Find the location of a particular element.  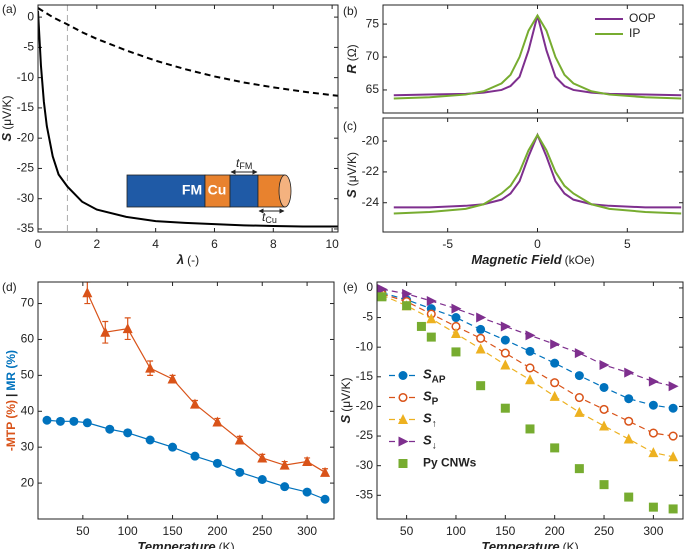

axis-symbol: Magnetic Field is located at coordinates (516, 259).